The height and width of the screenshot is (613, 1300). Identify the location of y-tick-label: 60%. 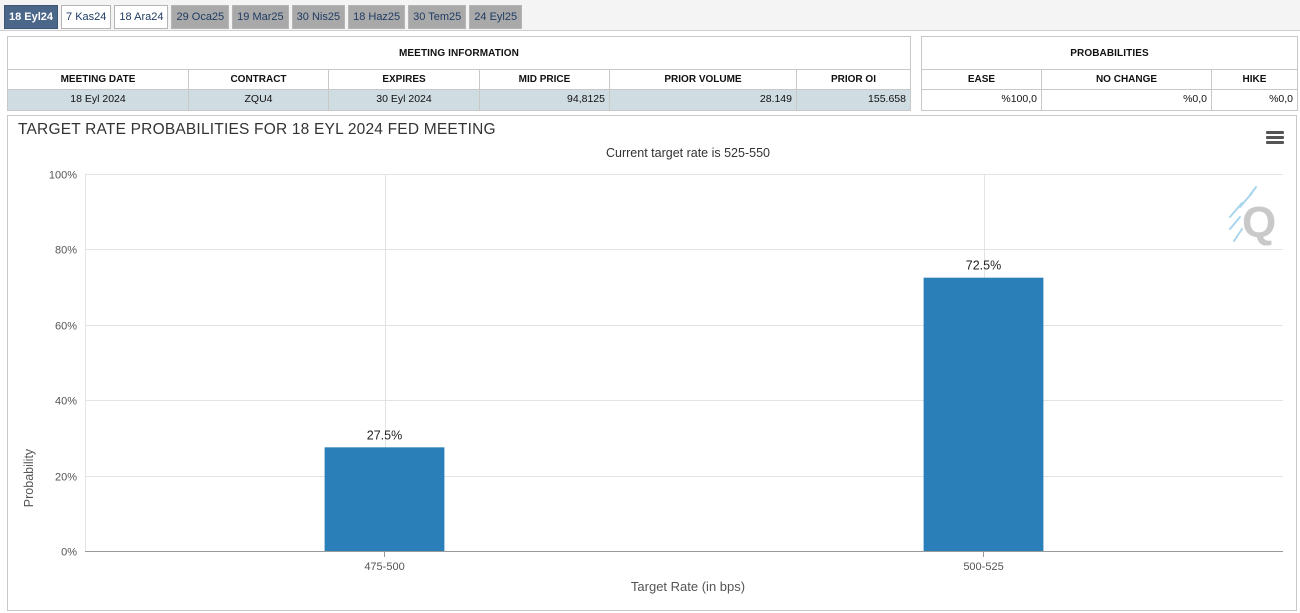
(66, 327).